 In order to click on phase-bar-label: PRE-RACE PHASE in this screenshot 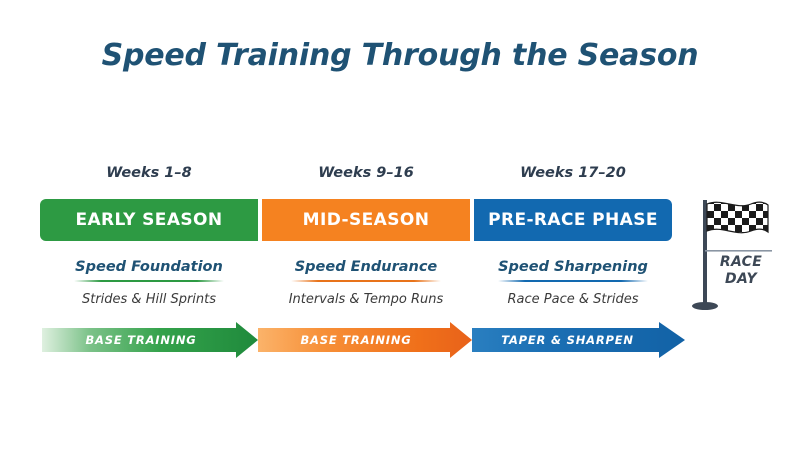, I will do `click(573, 220)`.